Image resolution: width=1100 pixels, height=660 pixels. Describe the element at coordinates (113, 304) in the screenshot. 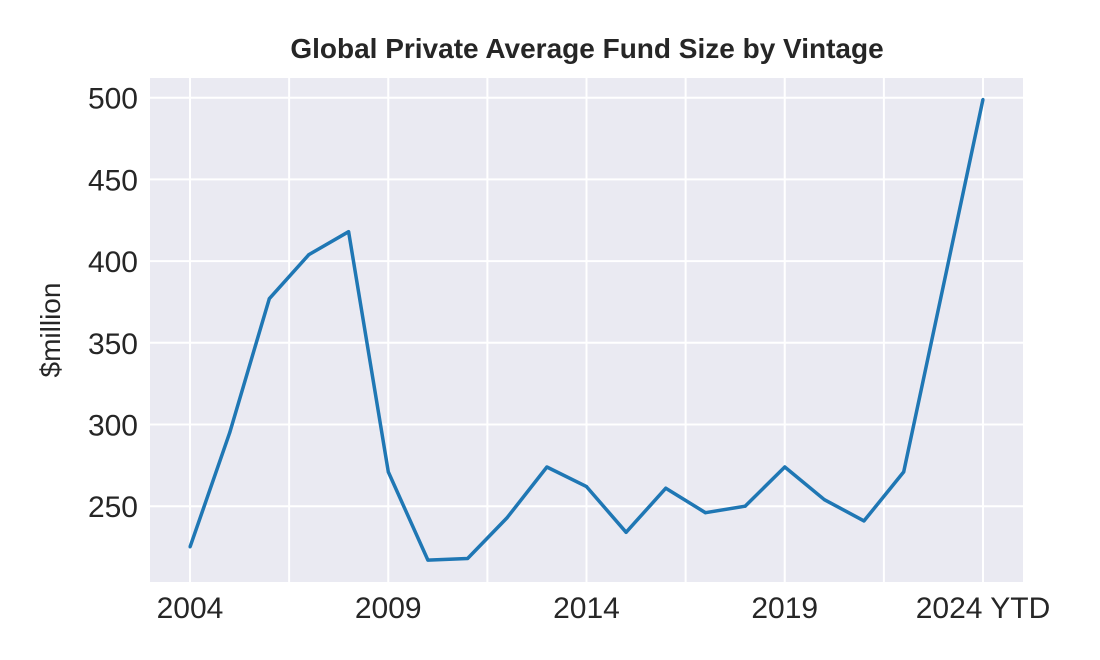

I see `y-tick-labels: 250 300 350 400 450 500` at that location.